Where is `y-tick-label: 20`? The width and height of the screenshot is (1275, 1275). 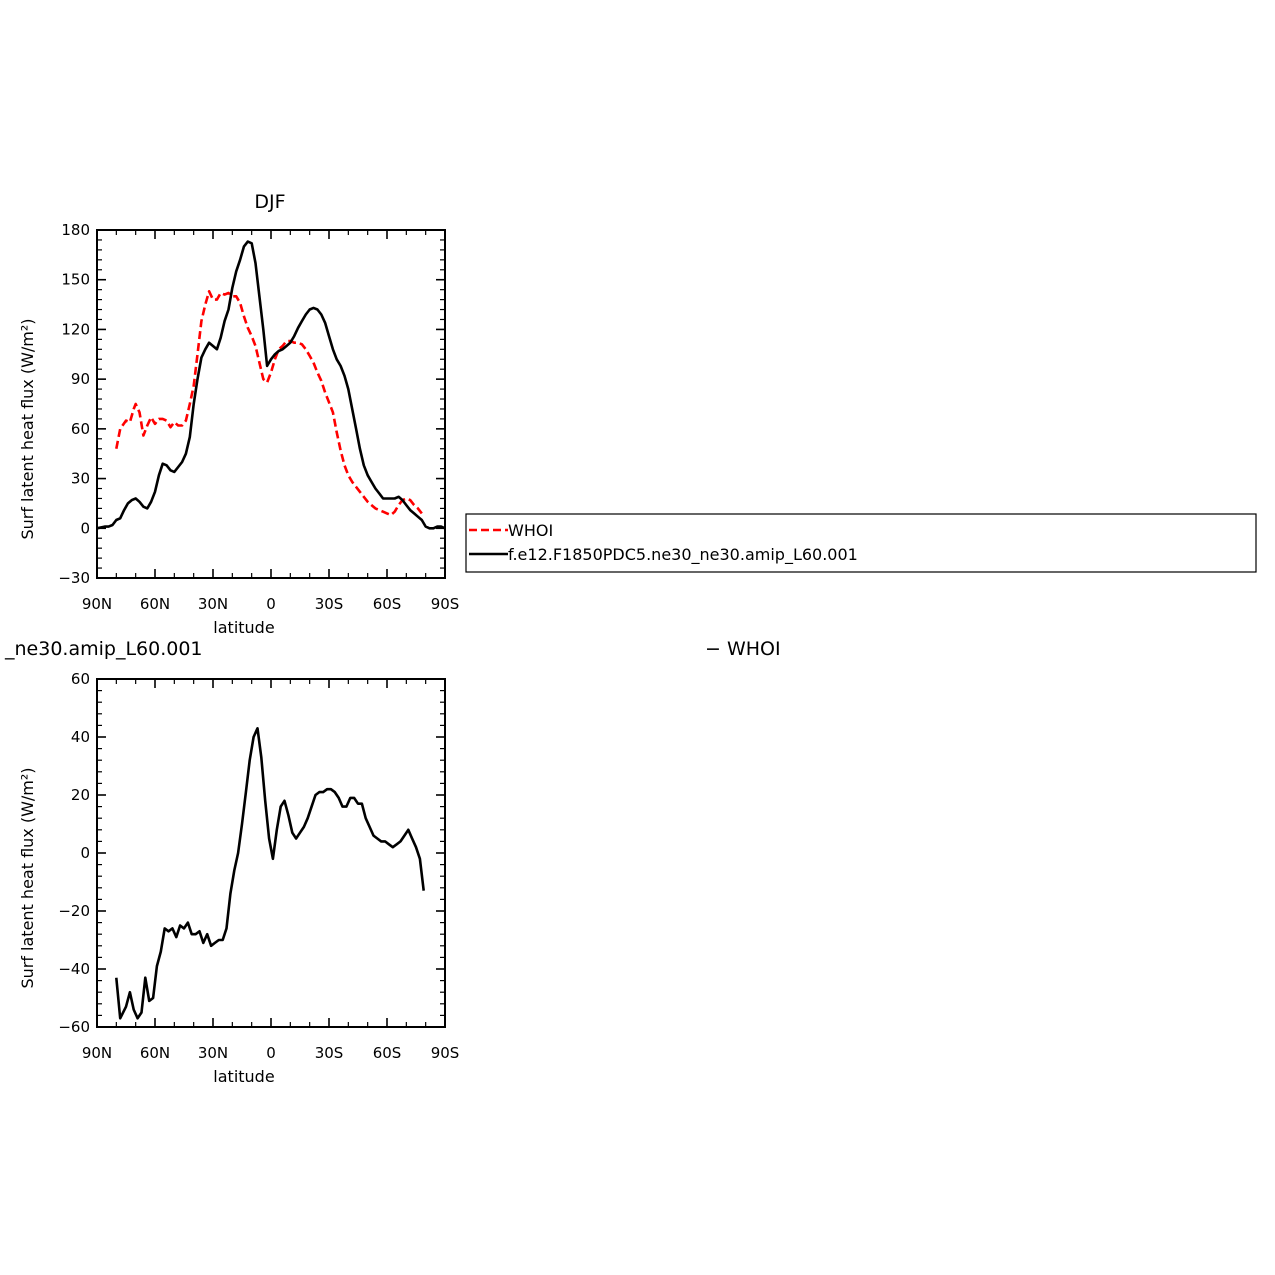 y-tick-label: 20 is located at coordinates (80, 795).